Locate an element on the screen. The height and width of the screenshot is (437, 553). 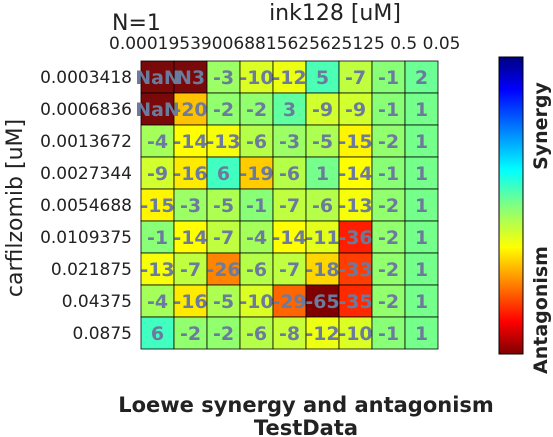
cell-value: 6 is located at coordinates (223, 174).